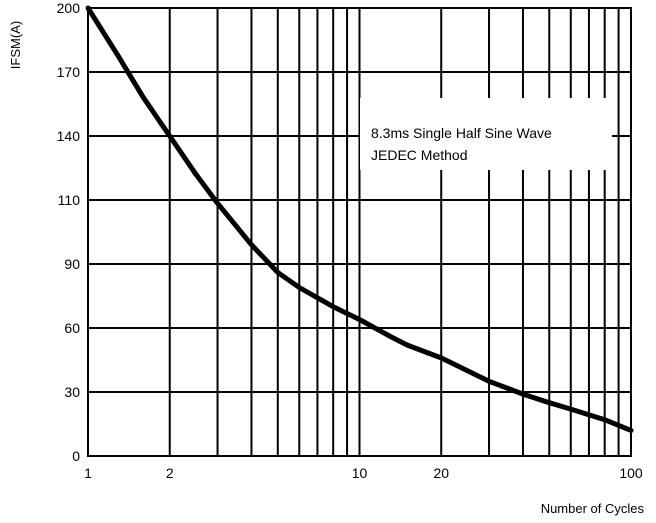 The height and width of the screenshot is (523, 656). Describe the element at coordinates (69, 200) in the screenshot. I see `y-tick-label: 110` at that location.